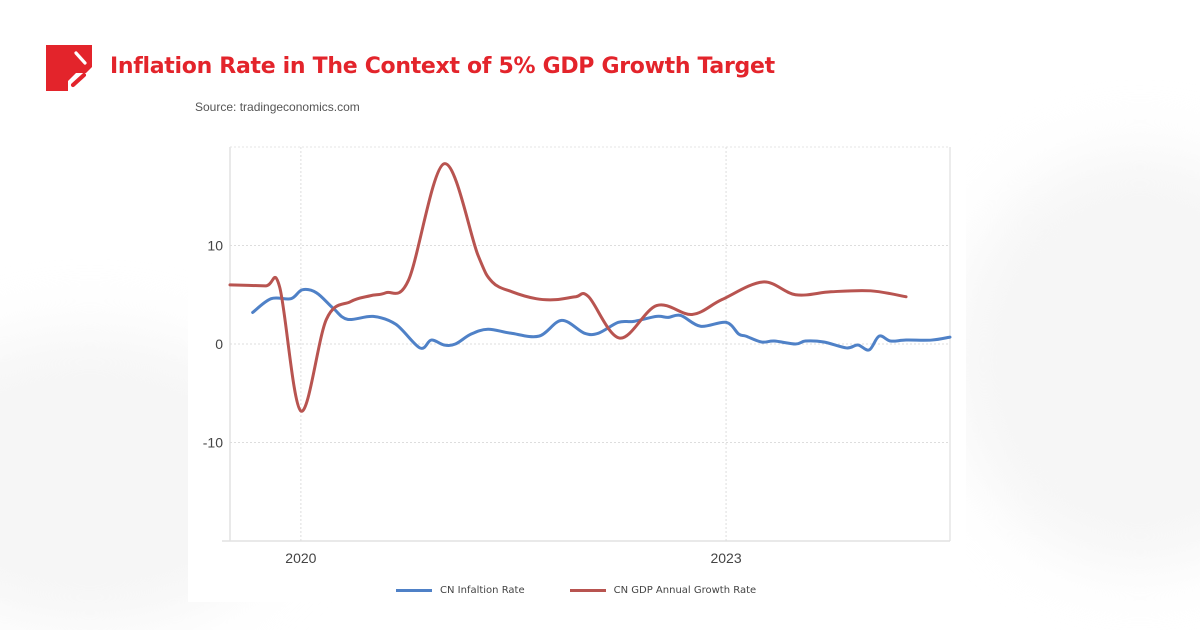  Describe the element at coordinates (414, 590) in the screenshot. I see `legend-swatch-inflation` at that location.